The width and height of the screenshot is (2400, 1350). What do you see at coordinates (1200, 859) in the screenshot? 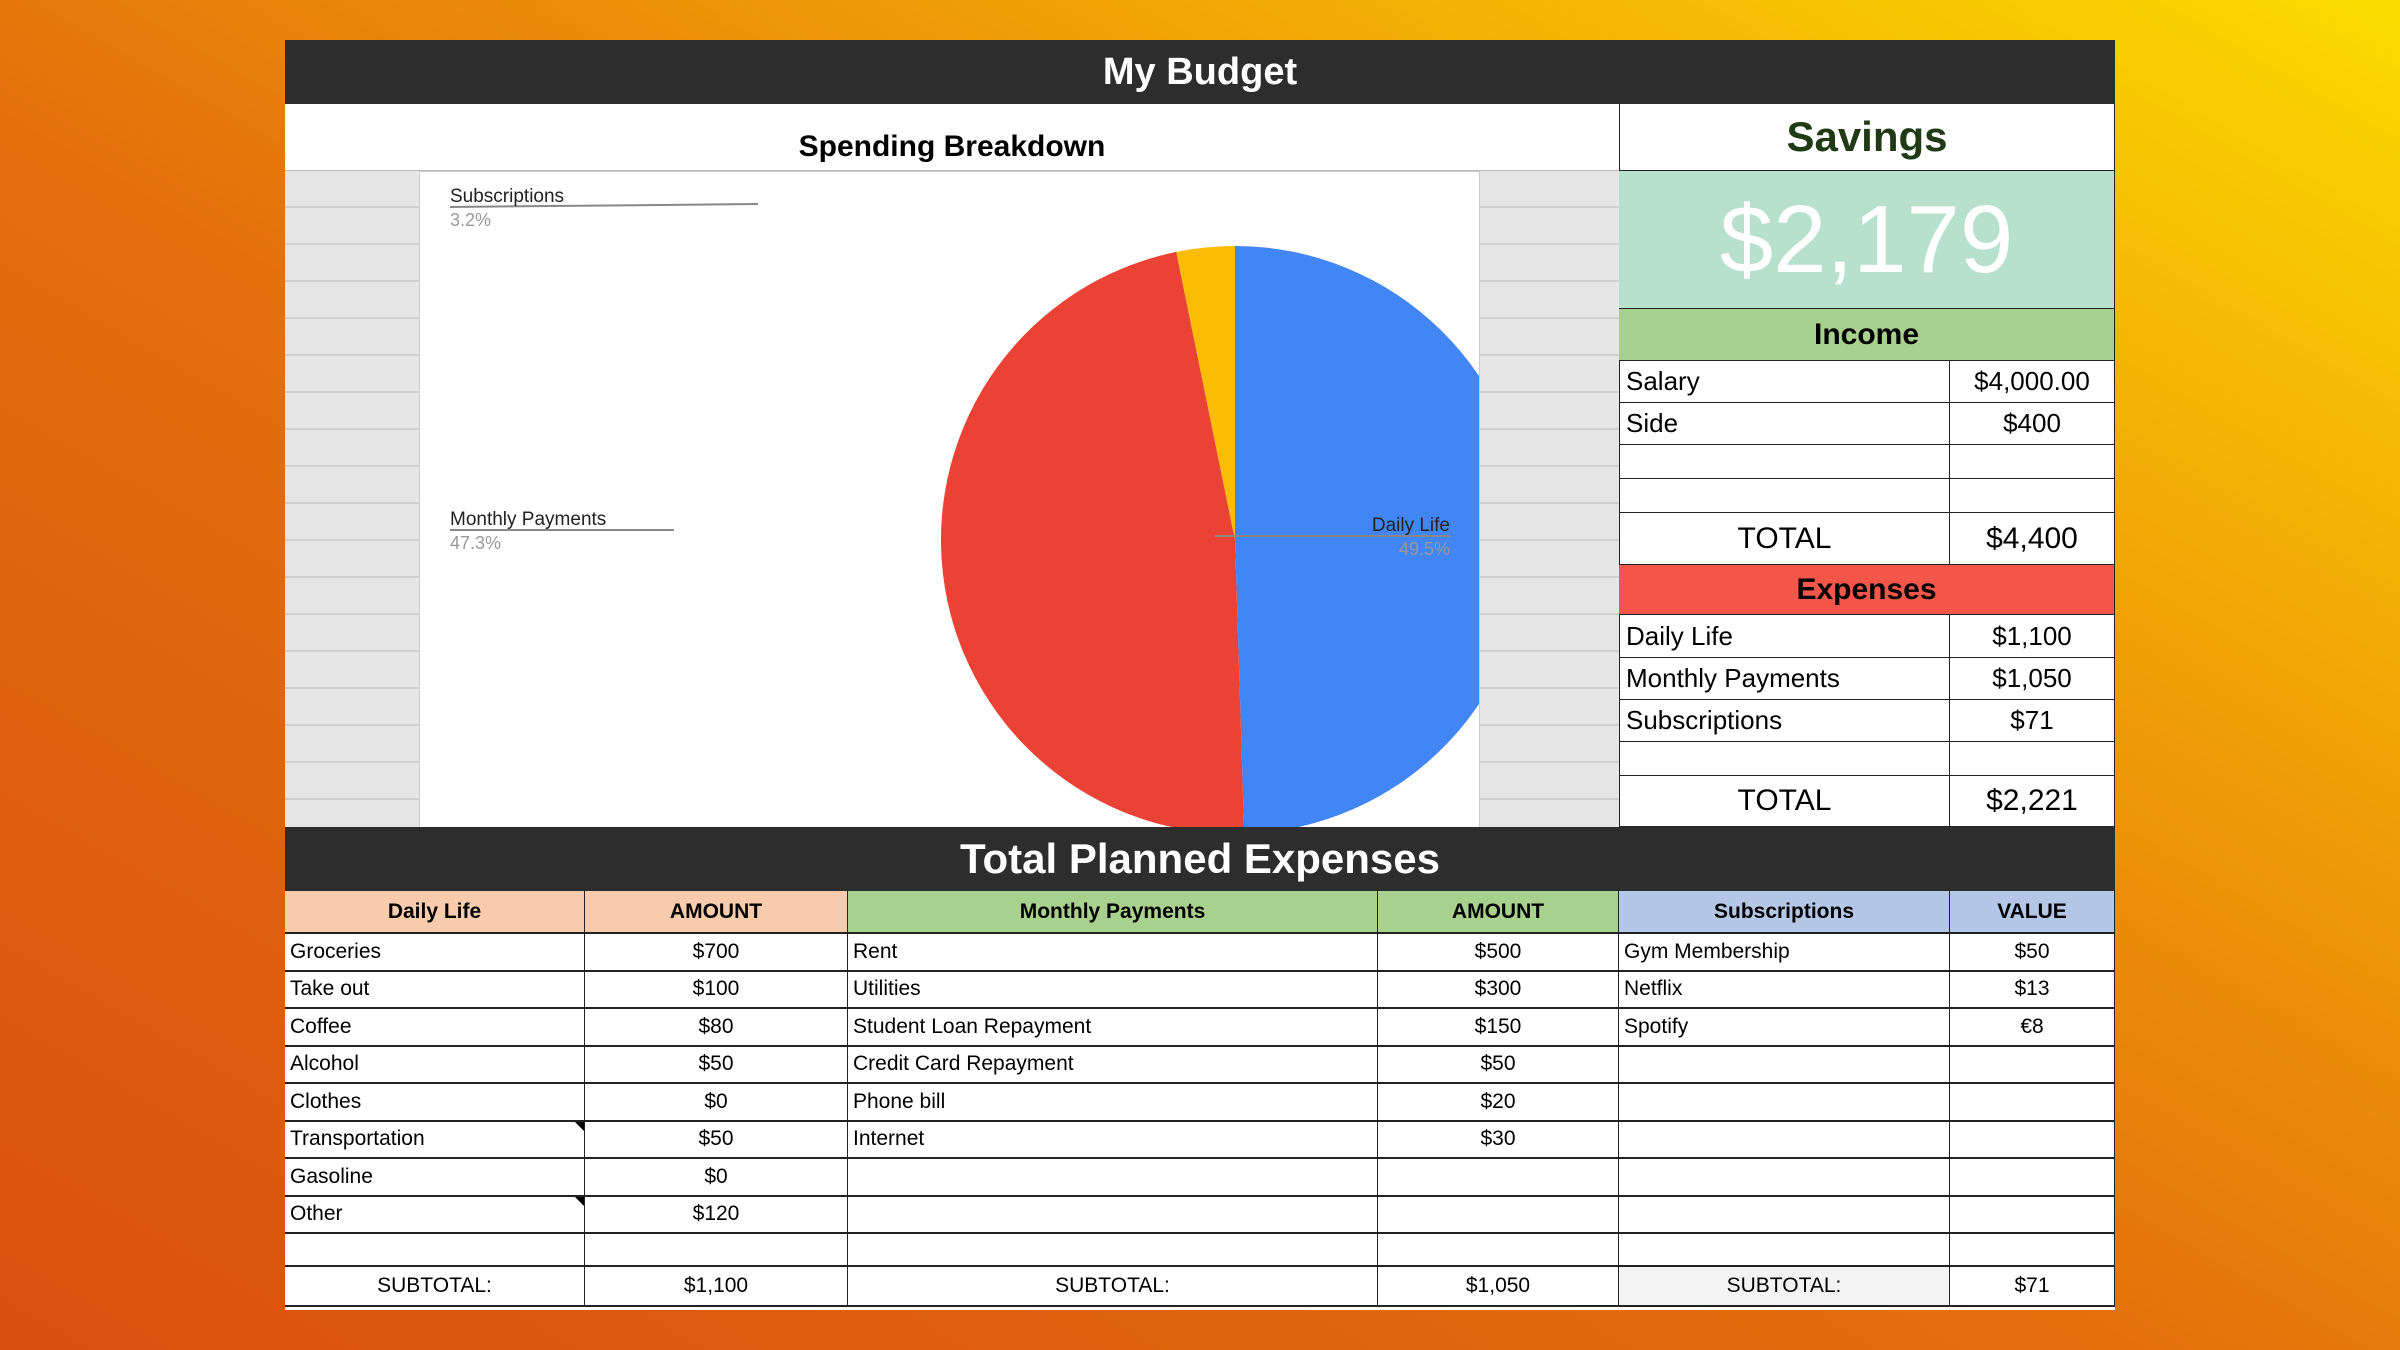
I see `planned-expenses-title: Total Planned Expenses` at bounding box center [1200, 859].